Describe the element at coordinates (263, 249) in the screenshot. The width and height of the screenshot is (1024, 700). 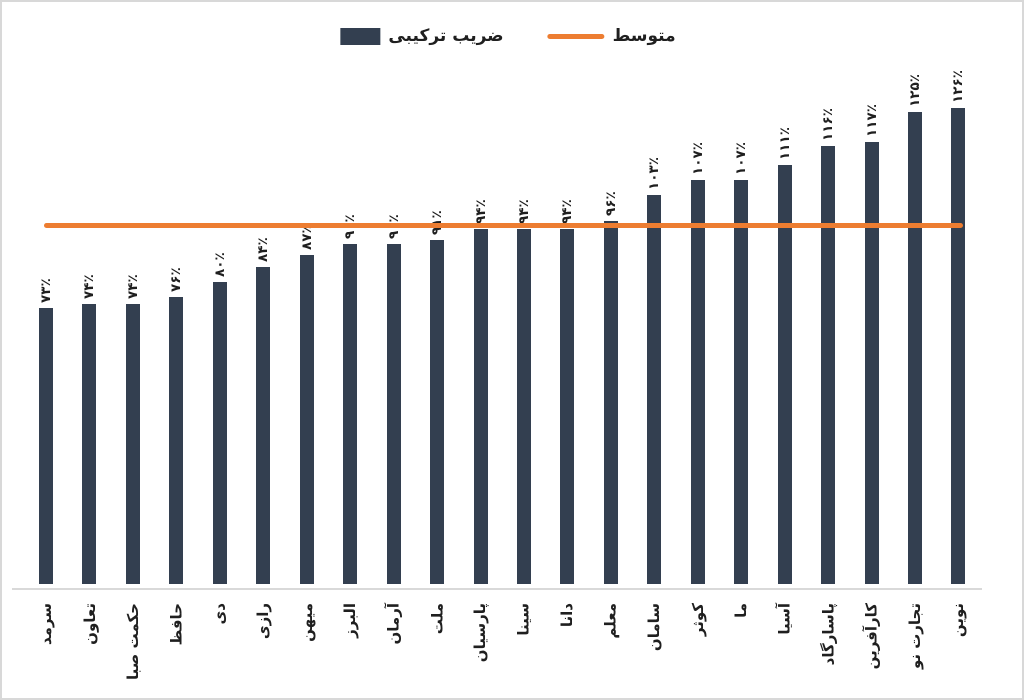
I see `bar-value-label: ۸۴٪` at that location.